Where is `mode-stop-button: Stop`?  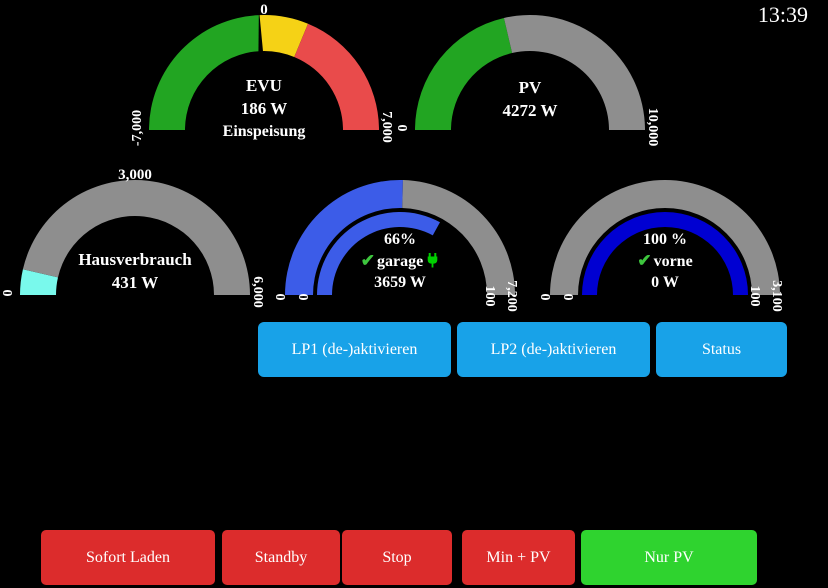
mode-stop-button: Stop is located at coordinates (397, 557).